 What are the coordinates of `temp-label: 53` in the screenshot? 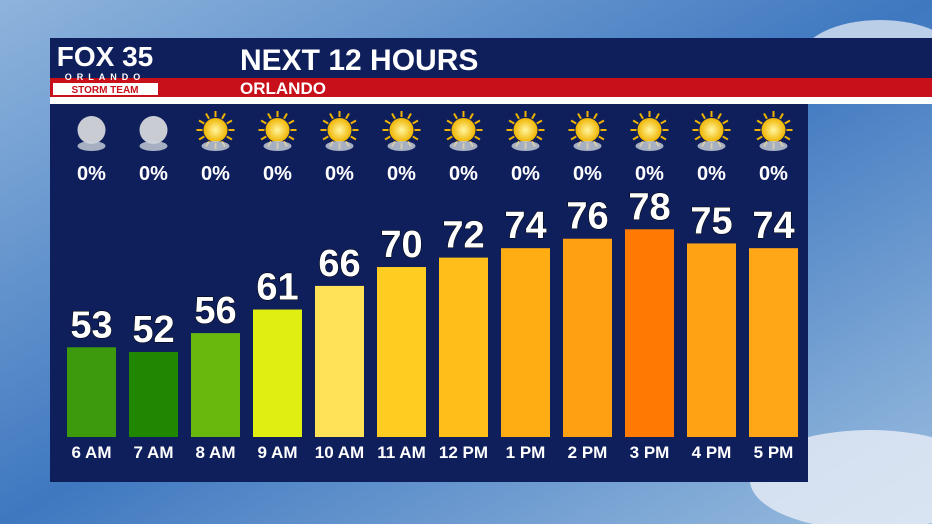 It's located at (91, 325).